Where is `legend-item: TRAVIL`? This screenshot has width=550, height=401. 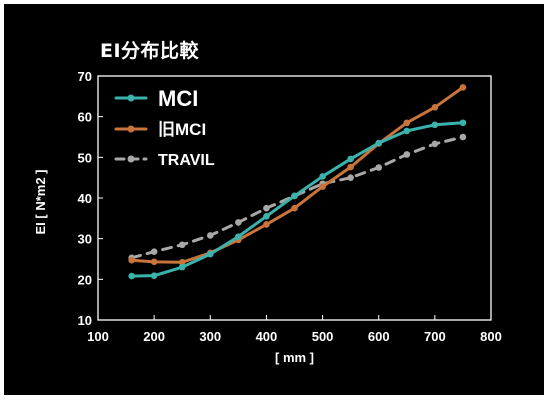
legend-item: TRAVIL is located at coordinates (164, 160).